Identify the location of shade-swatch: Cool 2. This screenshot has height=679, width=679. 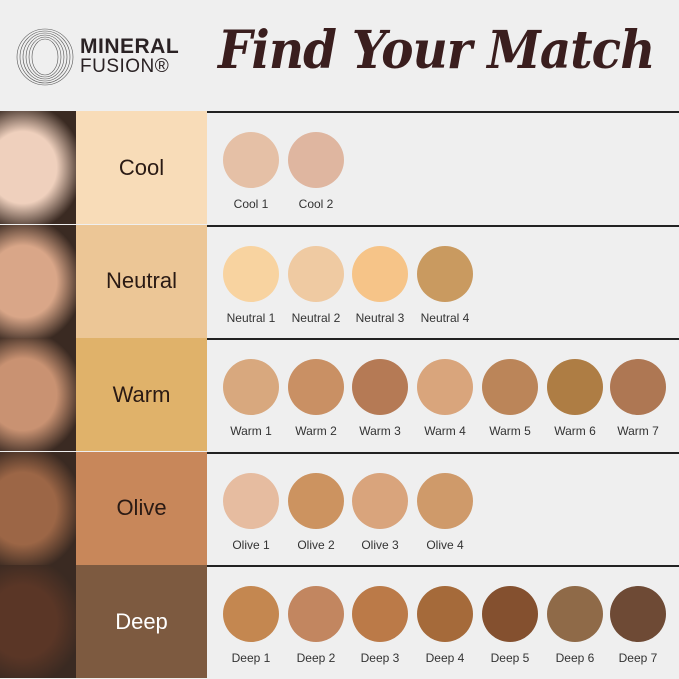
(316, 171).